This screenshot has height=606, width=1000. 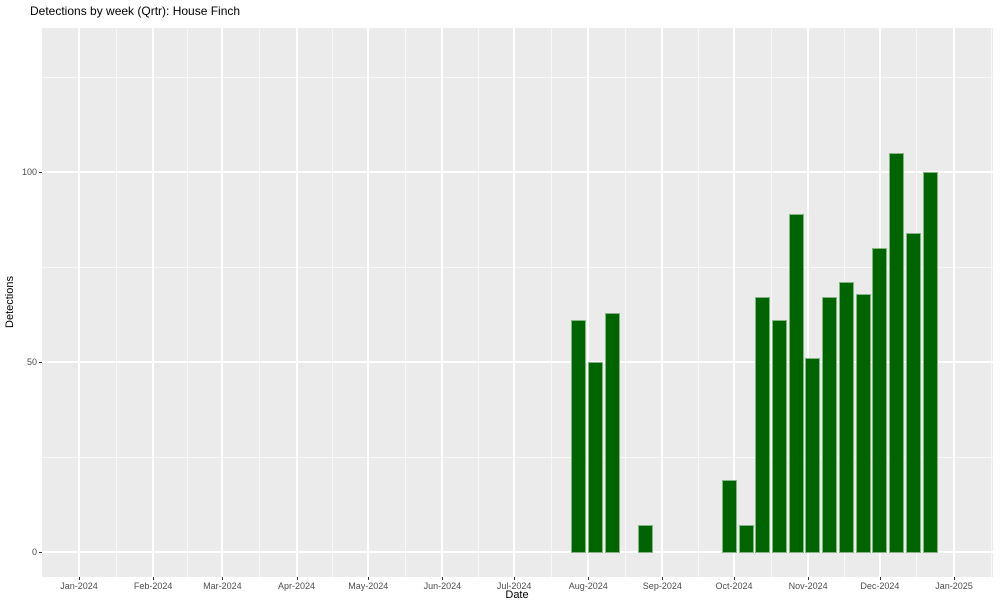 I want to click on x-tick-label: May-2024, so click(x=368, y=586).